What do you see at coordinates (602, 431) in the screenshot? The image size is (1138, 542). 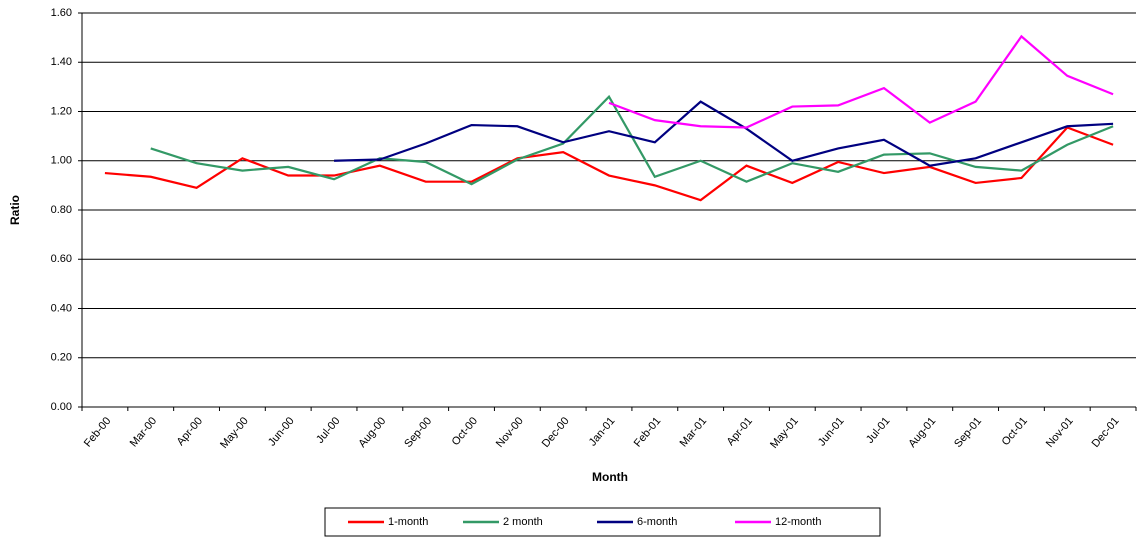 I see `x-tick-label: Jan-01` at bounding box center [602, 431].